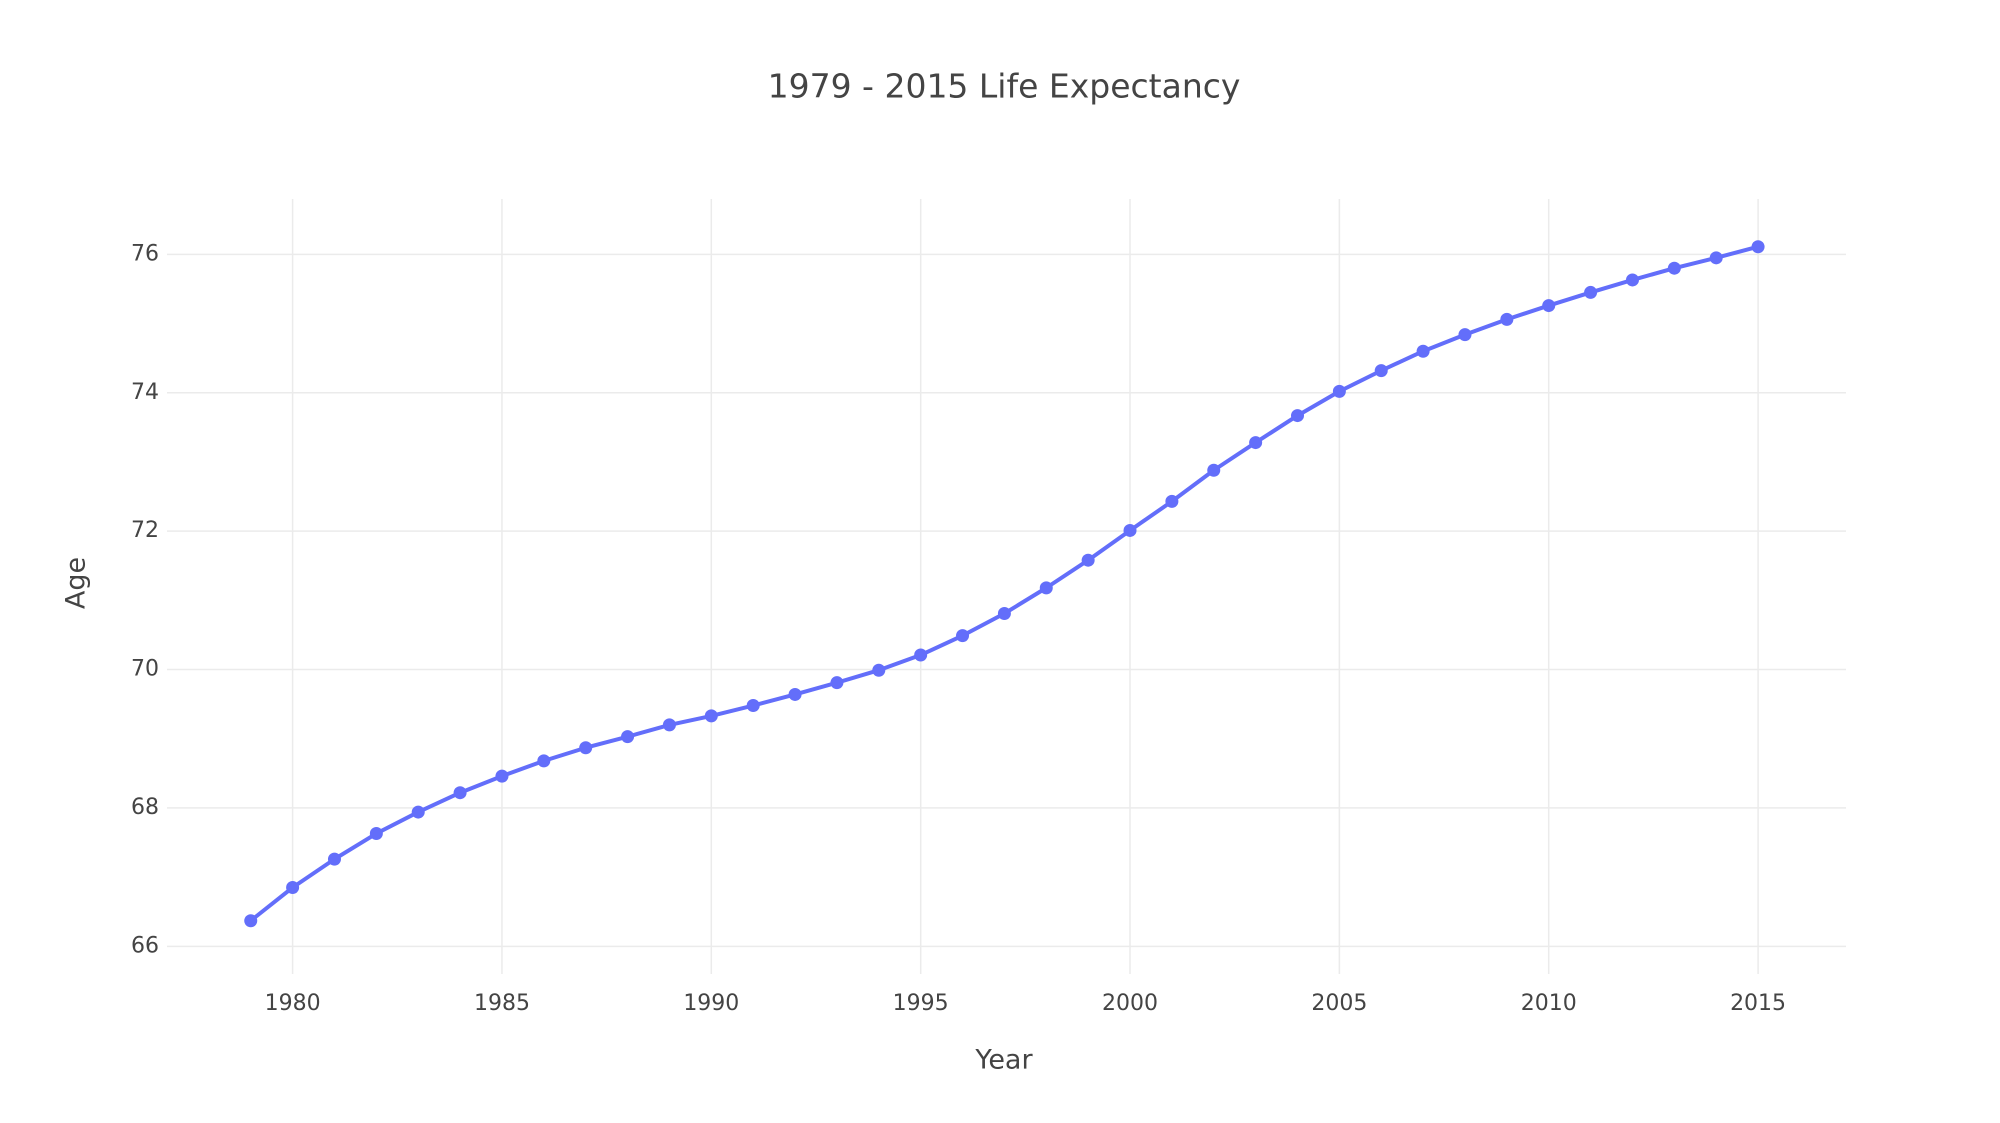 This screenshot has height=1123, width=2000. I want to click on x-tick-label: 2005, so click(1339, 1003).